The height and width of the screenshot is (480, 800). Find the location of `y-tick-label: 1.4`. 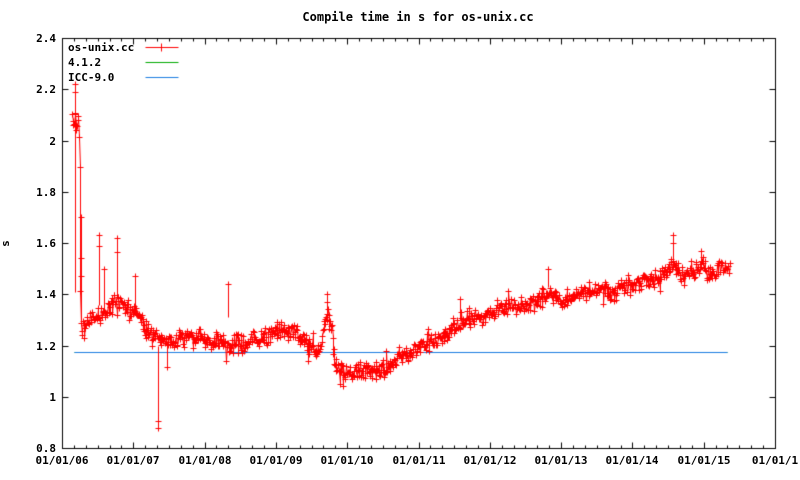

y-tick-label: 1.4 is located at coordinates (46, 294).